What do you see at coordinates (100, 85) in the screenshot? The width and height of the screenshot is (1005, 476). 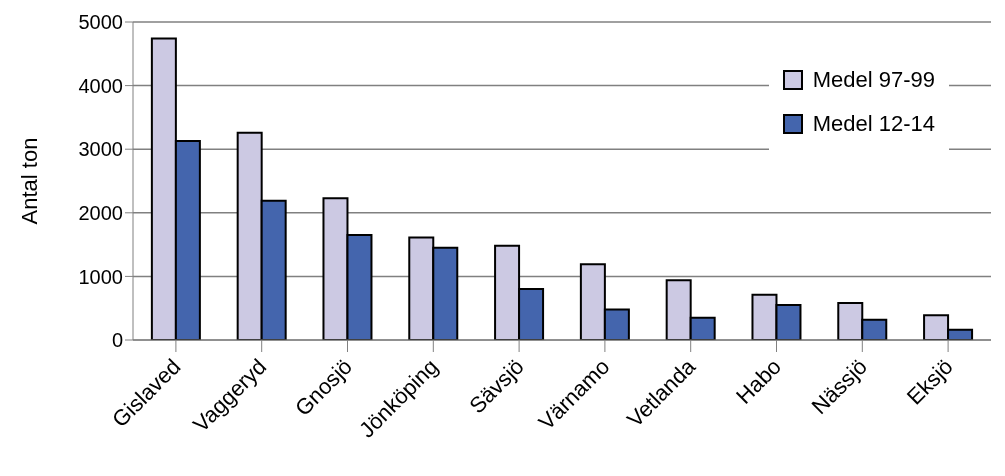 I see `y-tick-label: 4000` at bounding box center [100, 85].